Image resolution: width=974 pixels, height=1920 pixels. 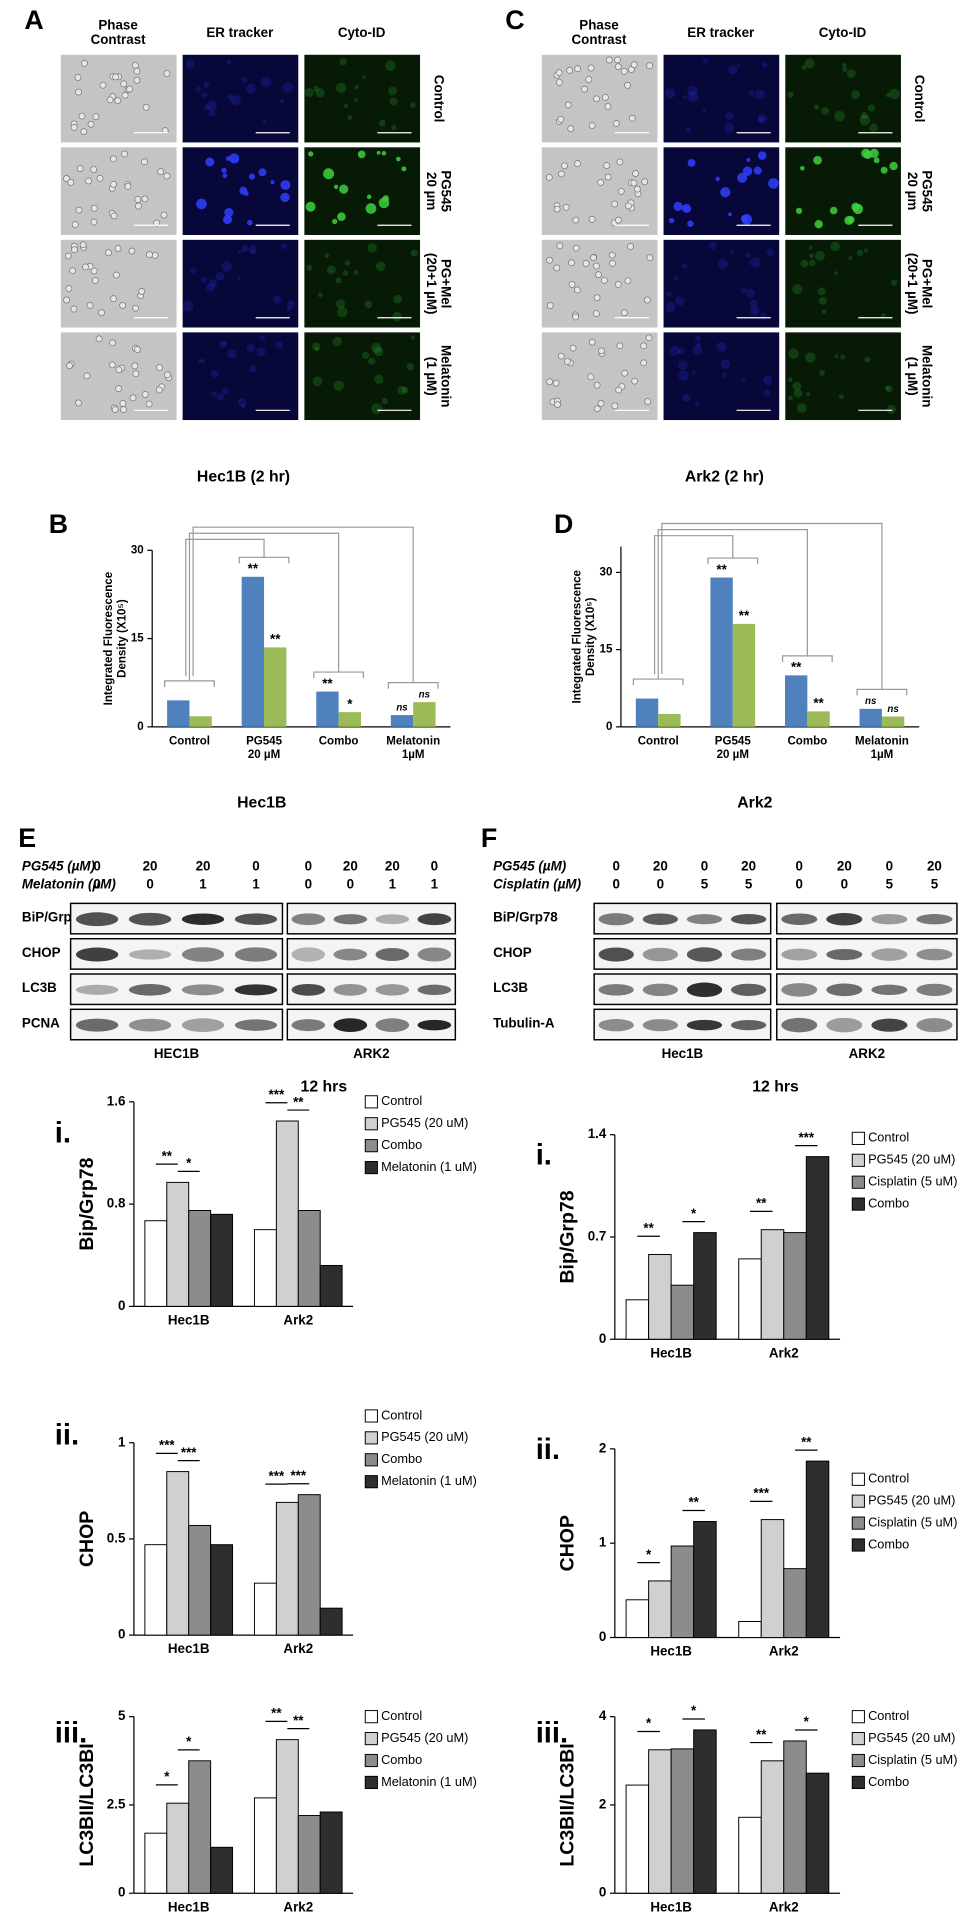 I want to click on time-label: 12 hrs, so click(x=324, y=1086).